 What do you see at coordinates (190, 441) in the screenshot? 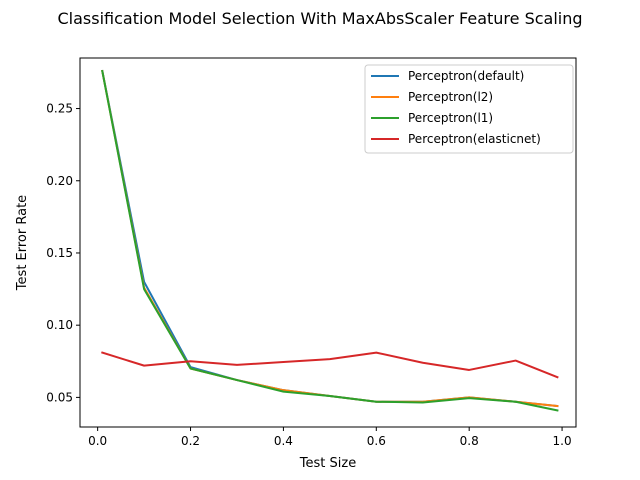
I see `x-tick-label: 0.2` at bounding box center [190, 441].